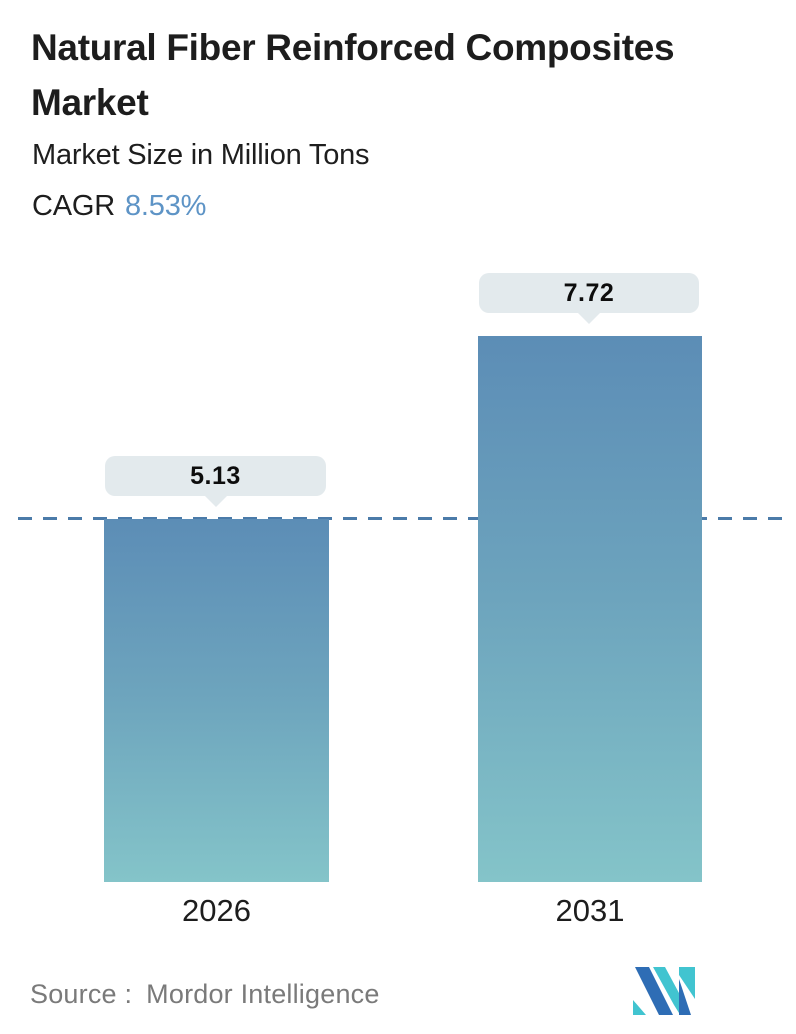 This screenshot has width=796, height=1034. What do you see at coordinates (215, 475) in the screenshot?
I see `value-label: 5.13` at bounding box center [215, 475].